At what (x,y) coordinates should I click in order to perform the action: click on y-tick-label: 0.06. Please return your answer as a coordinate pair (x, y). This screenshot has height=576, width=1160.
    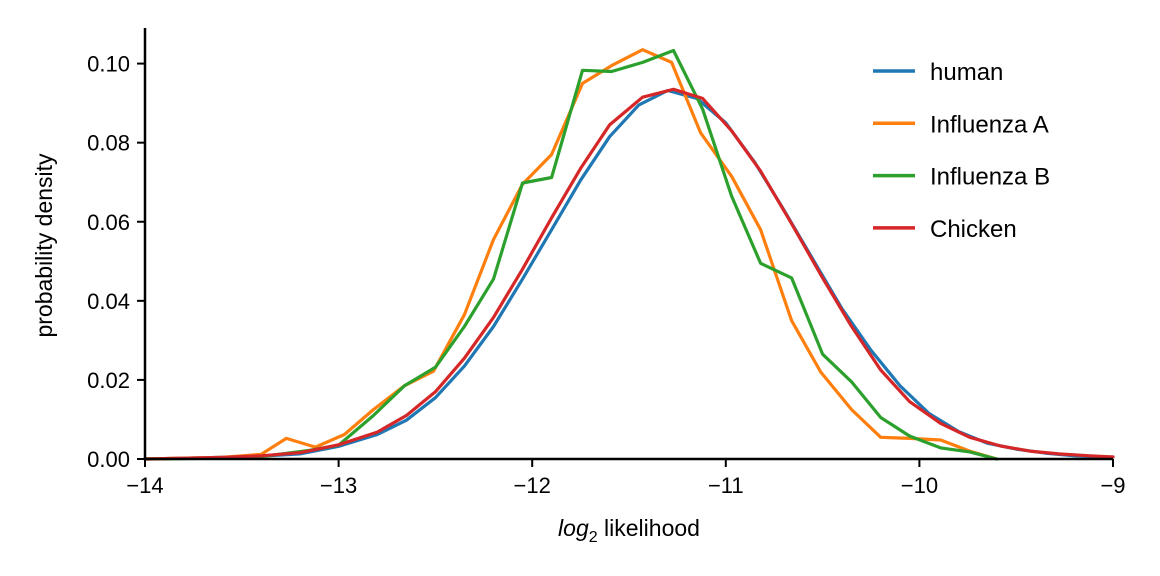
    Looking at the image, I should click on (108, 222).